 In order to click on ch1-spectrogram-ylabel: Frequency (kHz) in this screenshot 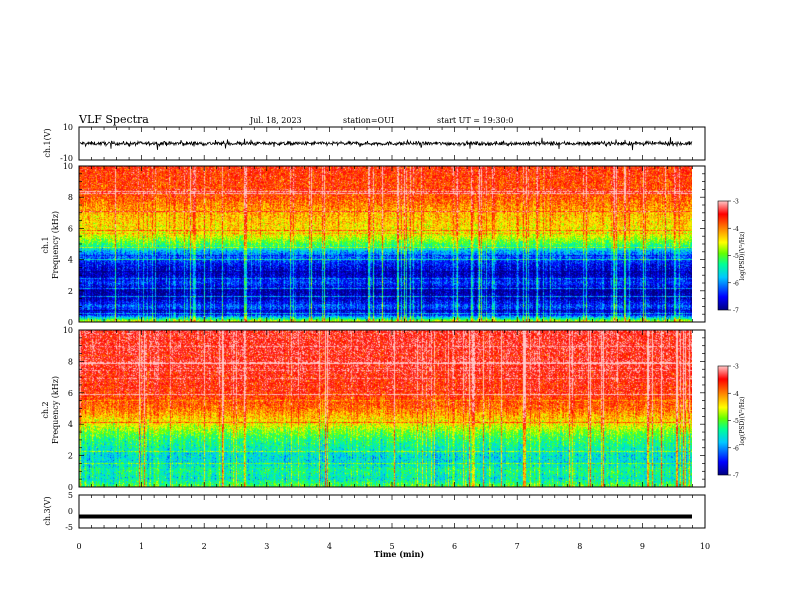, I will do `click(55, 245)`.